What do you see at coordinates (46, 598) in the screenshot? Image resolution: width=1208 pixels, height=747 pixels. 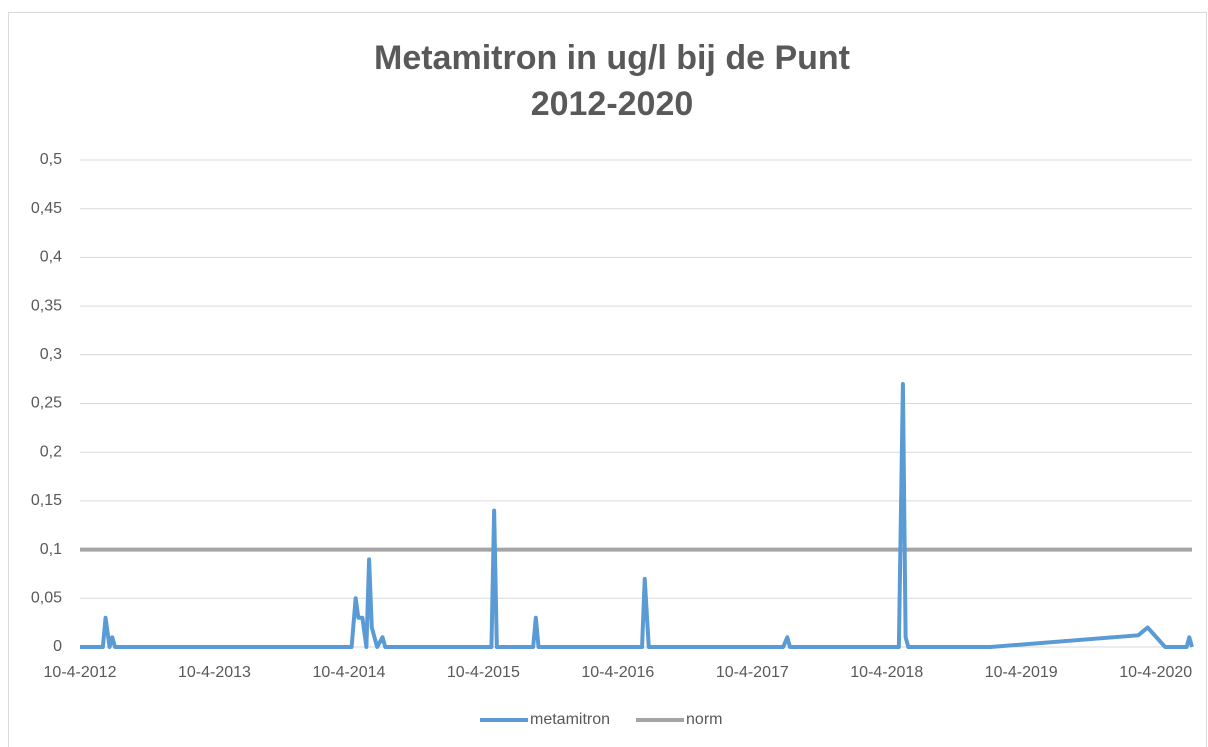 I see `y-tick-label: 0,05` at bounding box center [46, 598].